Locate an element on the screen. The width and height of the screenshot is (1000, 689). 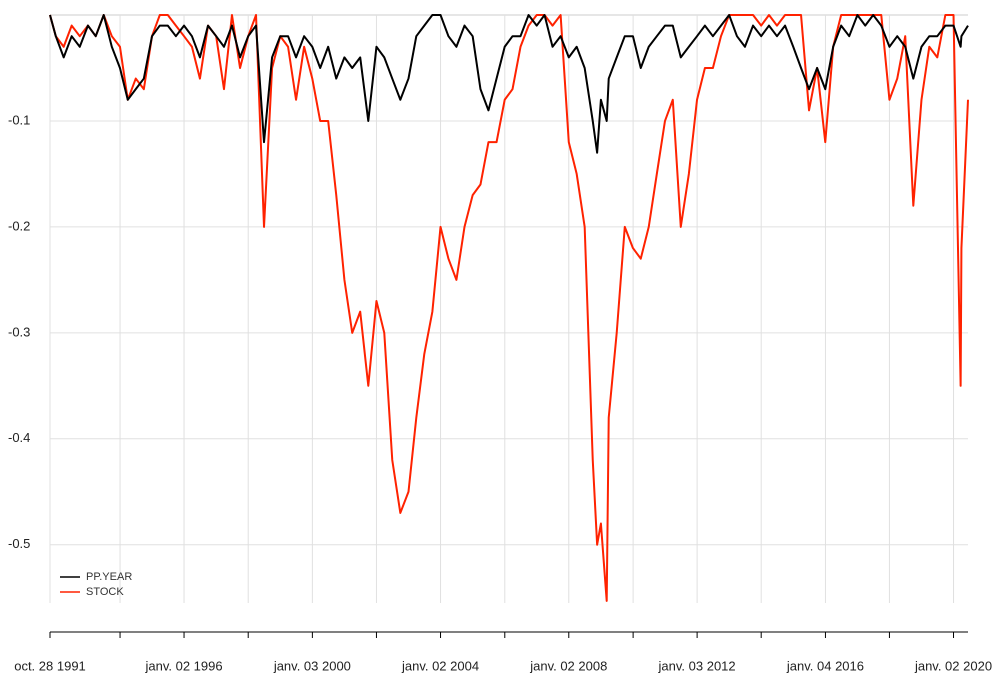
x-tick-label: janv. 03 2012 is located at coordinates (697, 665).